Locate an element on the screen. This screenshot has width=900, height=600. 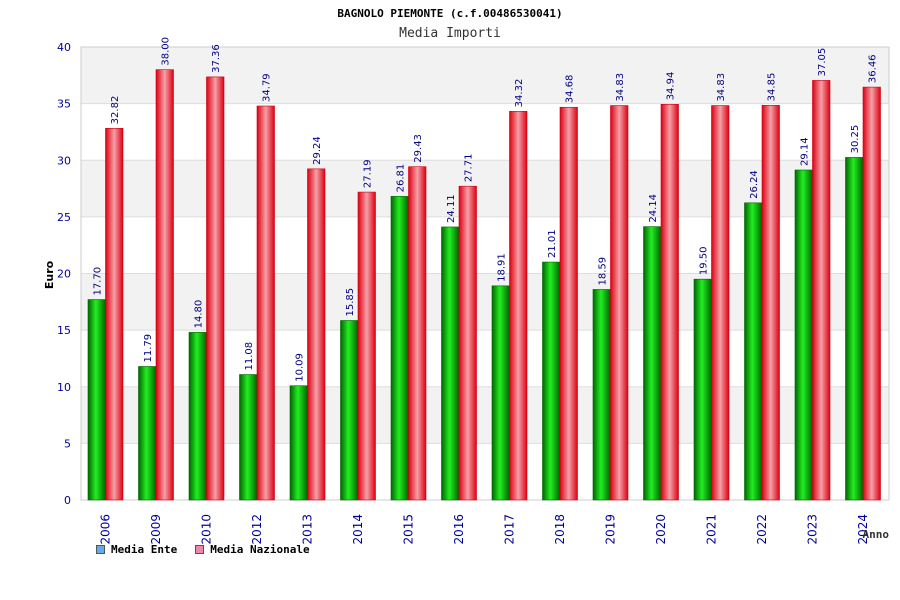
data-label: 29.14 is located at coordinates (805, 151).